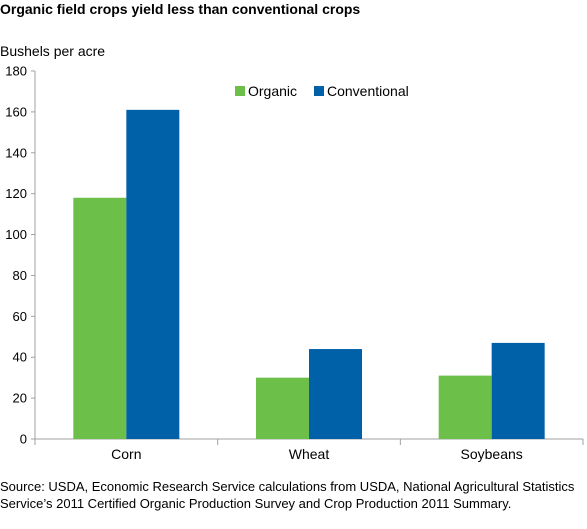 The height and width of the screenshot is (529, 587). What do you see at coordinates (368, 91) in the screenshot?
I see `legend-label-conventional: Conventional` at bounding box center [368, 91].